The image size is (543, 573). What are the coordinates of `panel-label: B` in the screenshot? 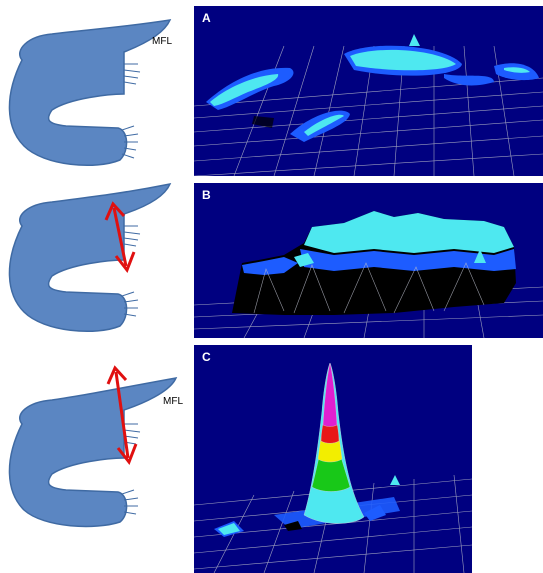 It's located at (206, 195).